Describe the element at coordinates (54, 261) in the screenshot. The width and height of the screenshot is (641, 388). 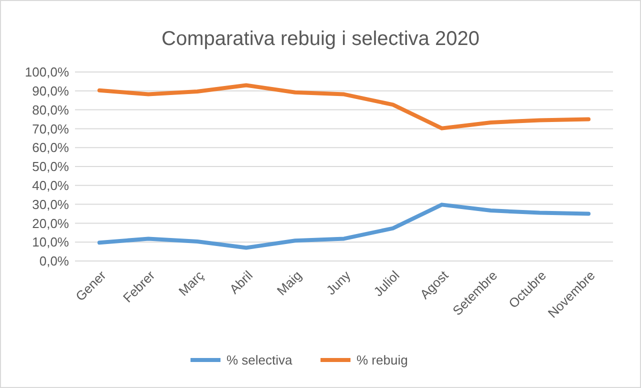
I see `y-tick-label: 0,0%` at that location.